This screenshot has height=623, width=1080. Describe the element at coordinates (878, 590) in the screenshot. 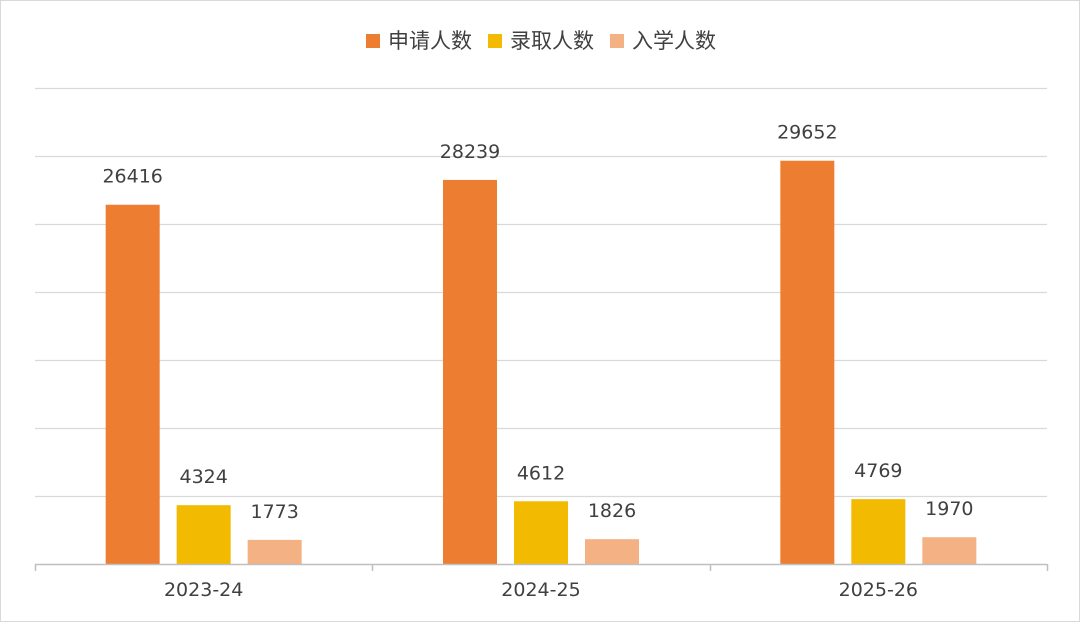

I see `x-tick-label: 2025-26` at that location.